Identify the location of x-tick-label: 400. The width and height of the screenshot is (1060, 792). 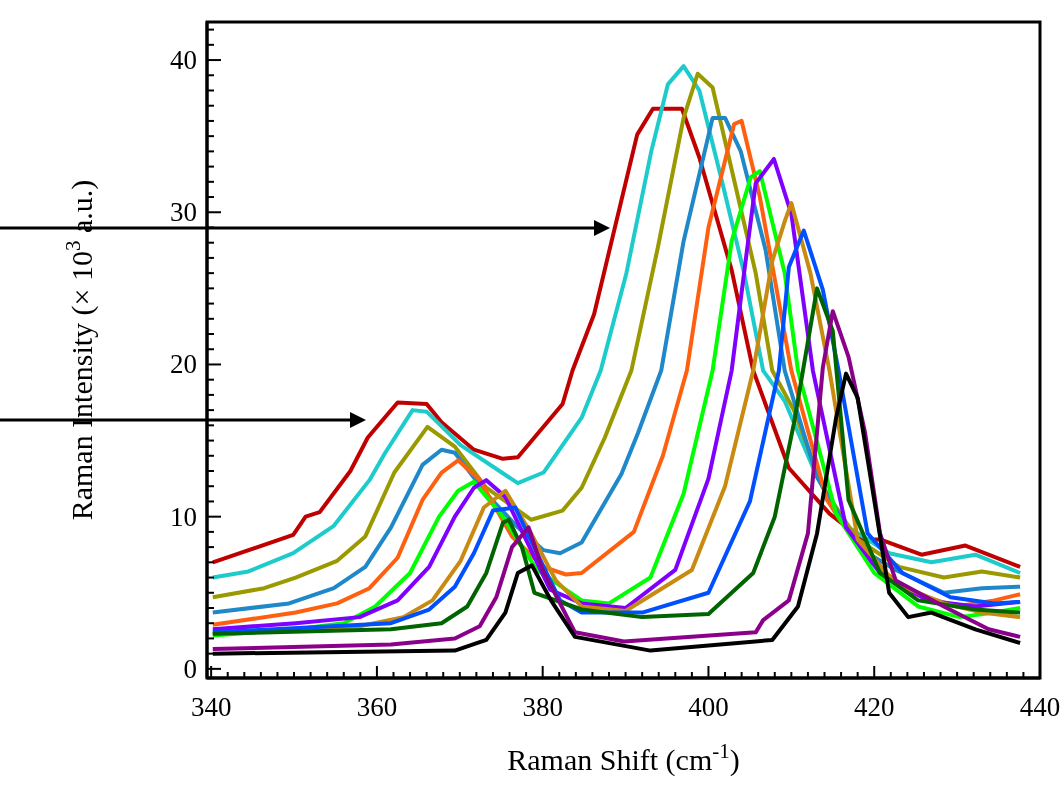
(708, 707).